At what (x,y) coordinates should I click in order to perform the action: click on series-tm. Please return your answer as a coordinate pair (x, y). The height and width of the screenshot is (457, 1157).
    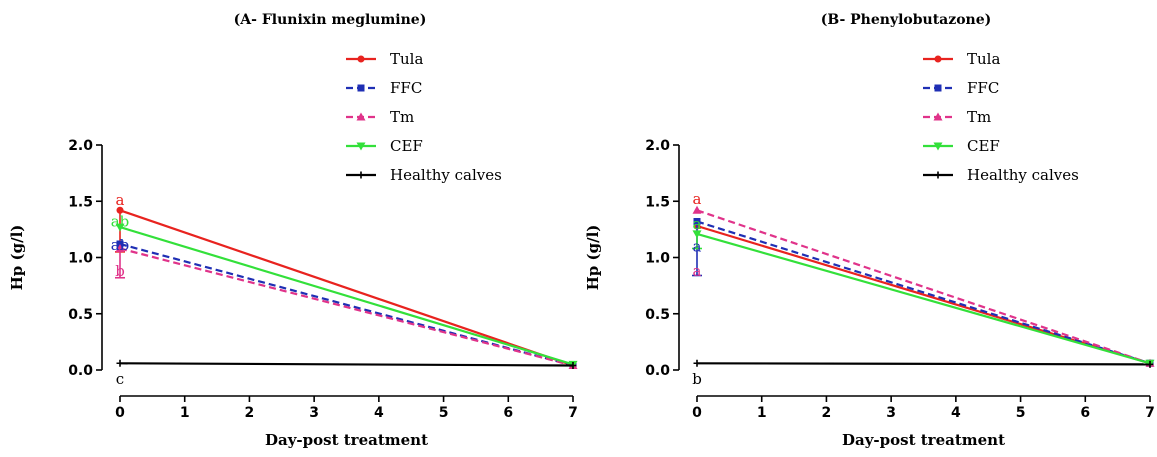
    Looking at the image, I should click on (346, 306).